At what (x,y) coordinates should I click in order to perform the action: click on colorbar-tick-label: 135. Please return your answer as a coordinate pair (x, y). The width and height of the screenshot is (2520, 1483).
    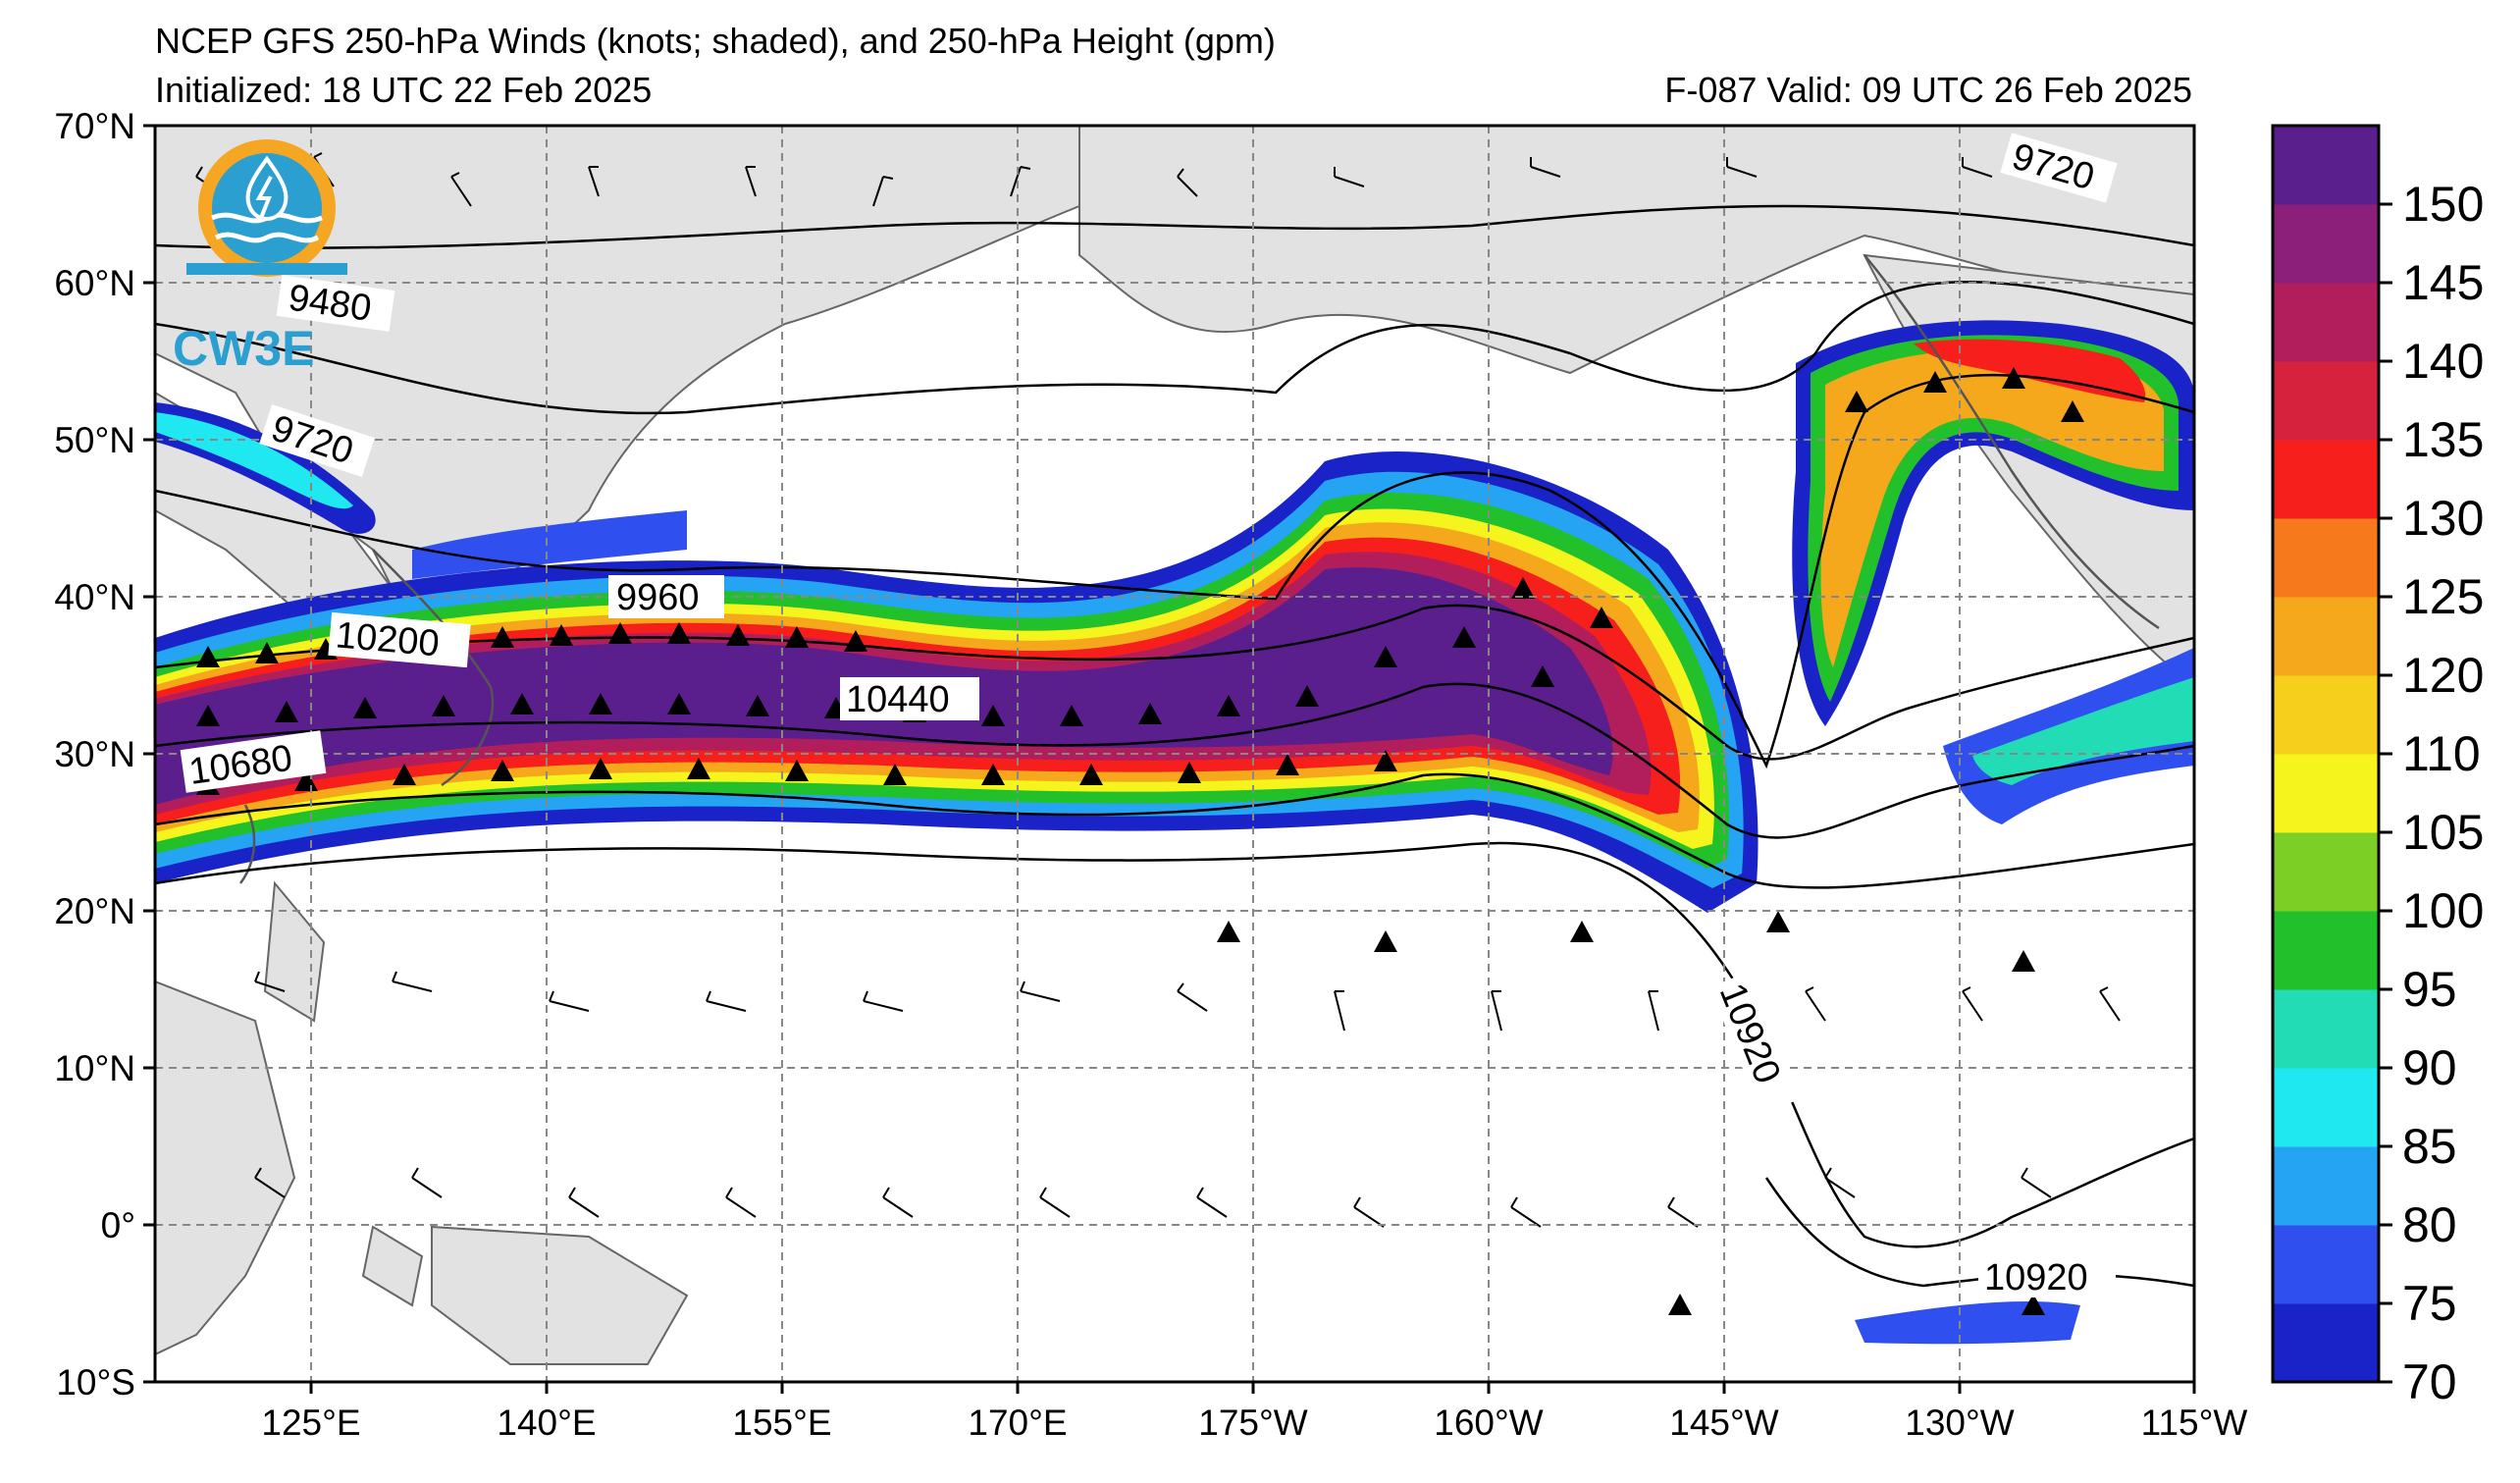
    Looking at the image, I should click on (2443, 439).